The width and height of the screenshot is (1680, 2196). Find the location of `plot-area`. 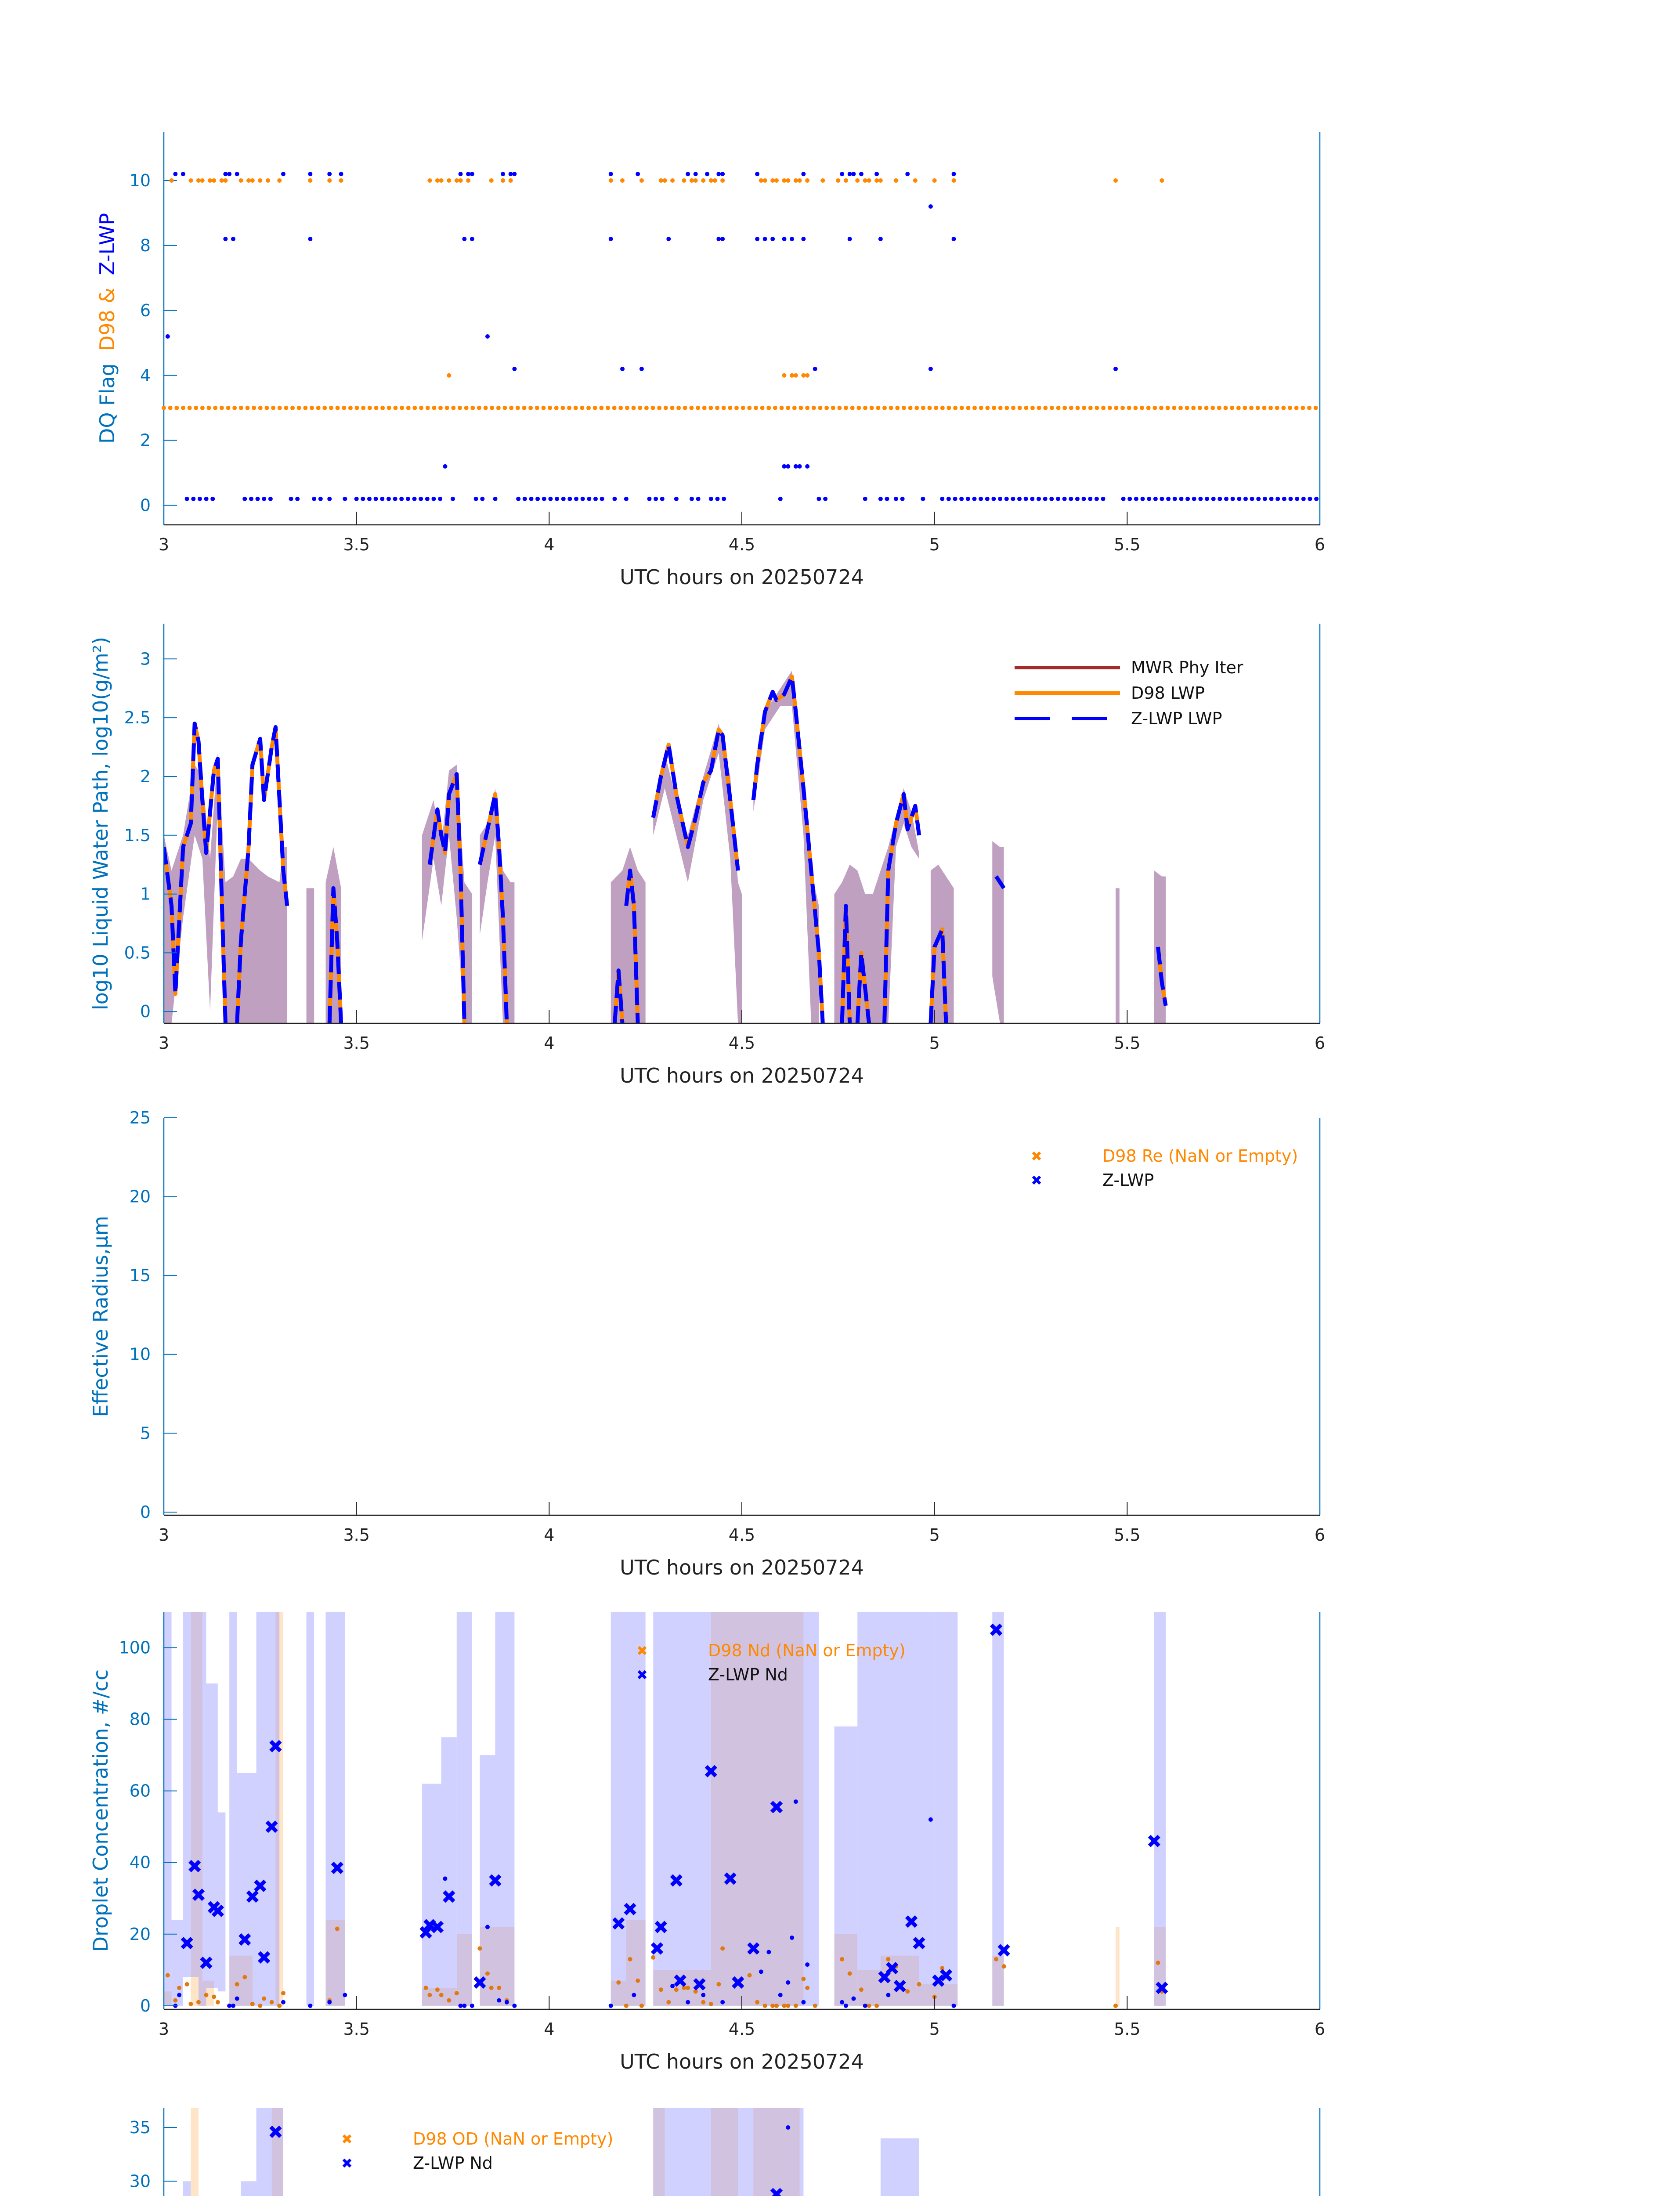

plot-area is located at coordinates (551, 2152).